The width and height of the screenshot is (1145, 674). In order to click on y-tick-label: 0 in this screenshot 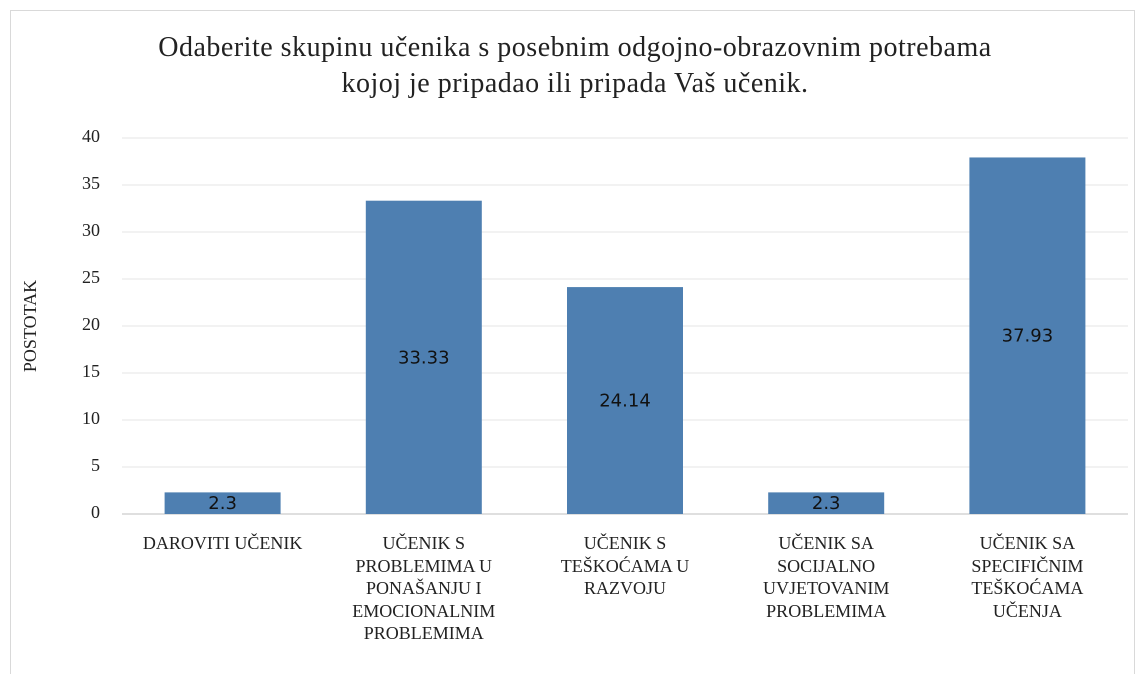, I will do `click(95, 512)`.